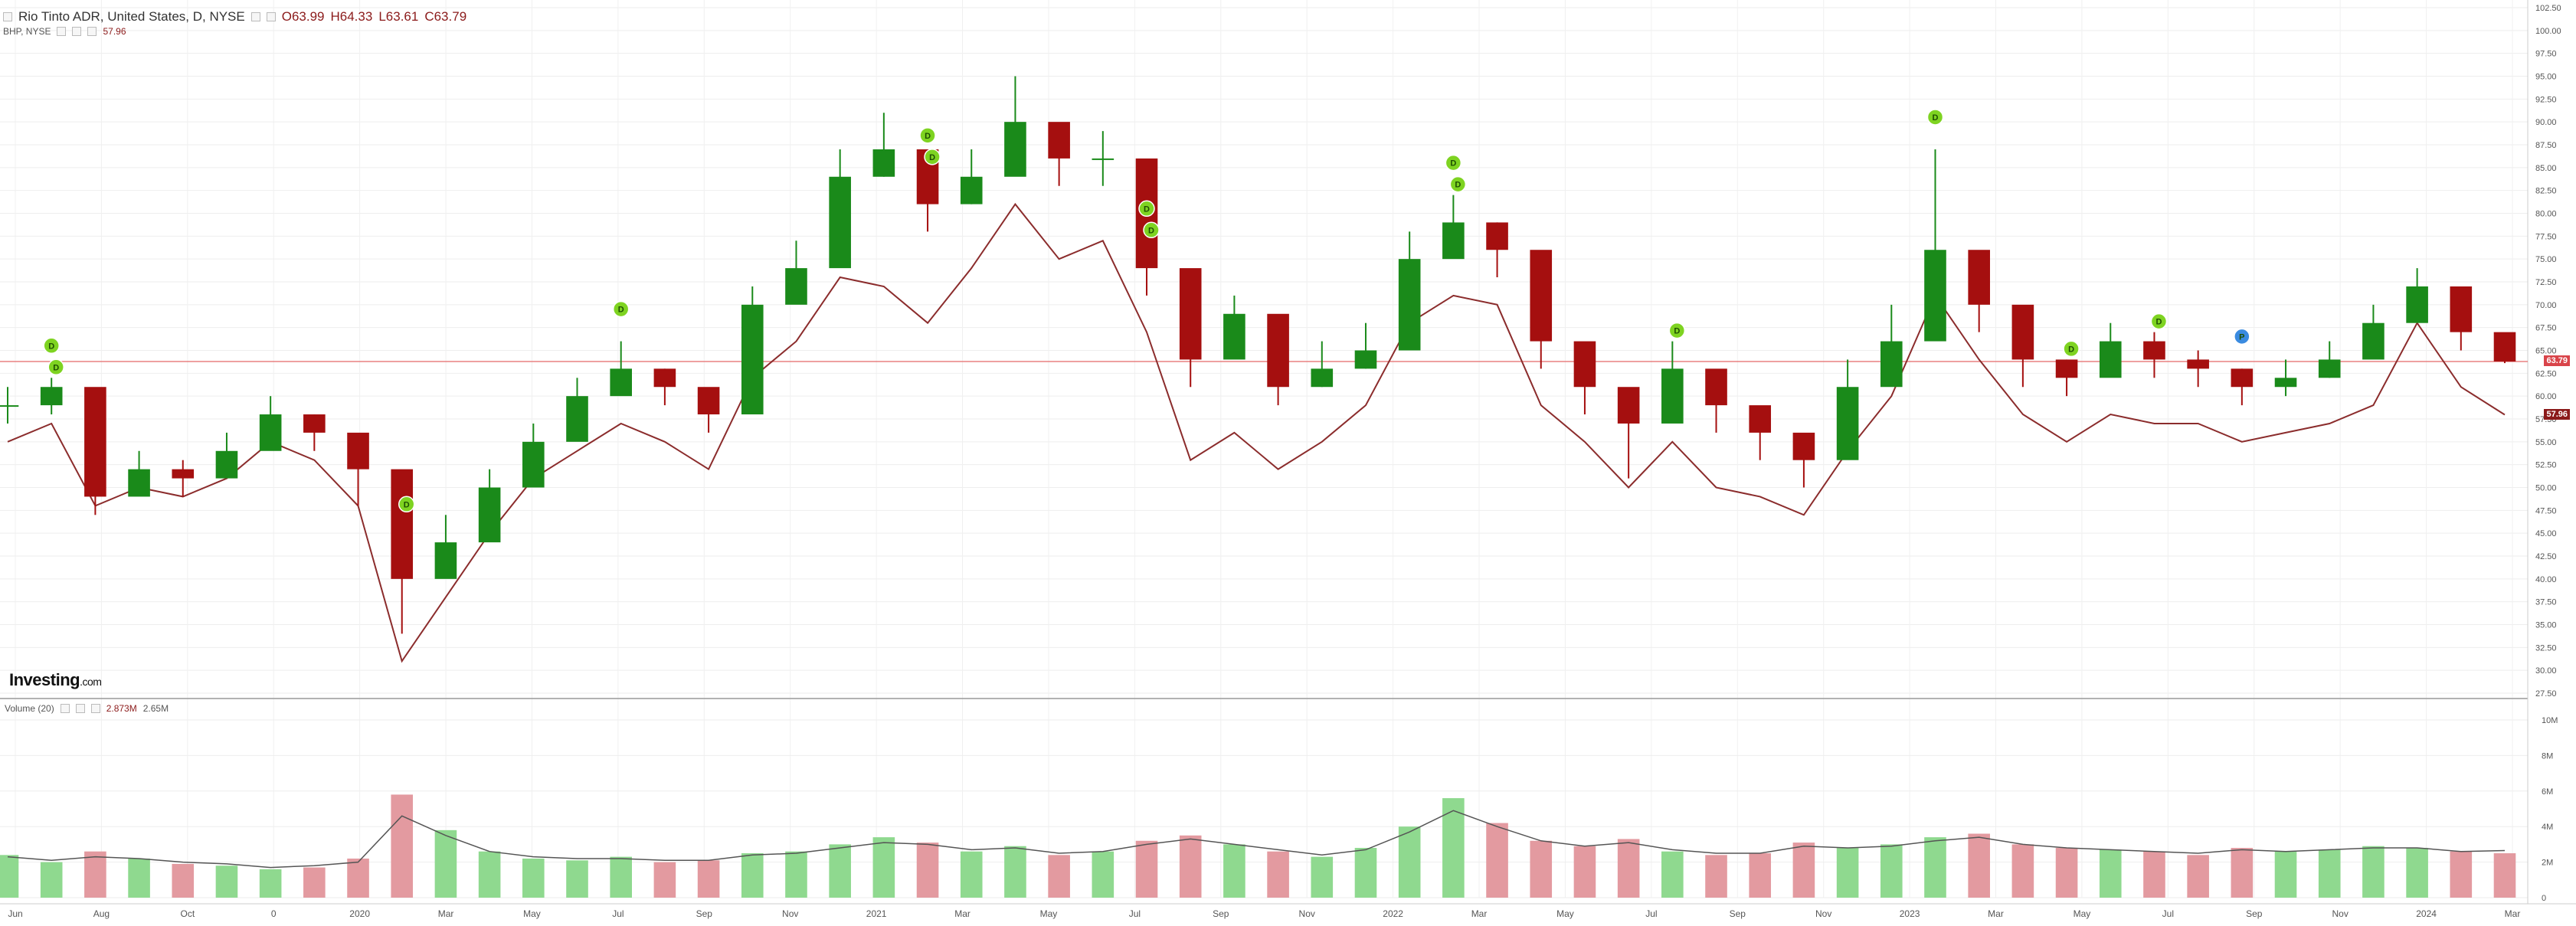  I want to click on collapse-icon, so click(7, 16).